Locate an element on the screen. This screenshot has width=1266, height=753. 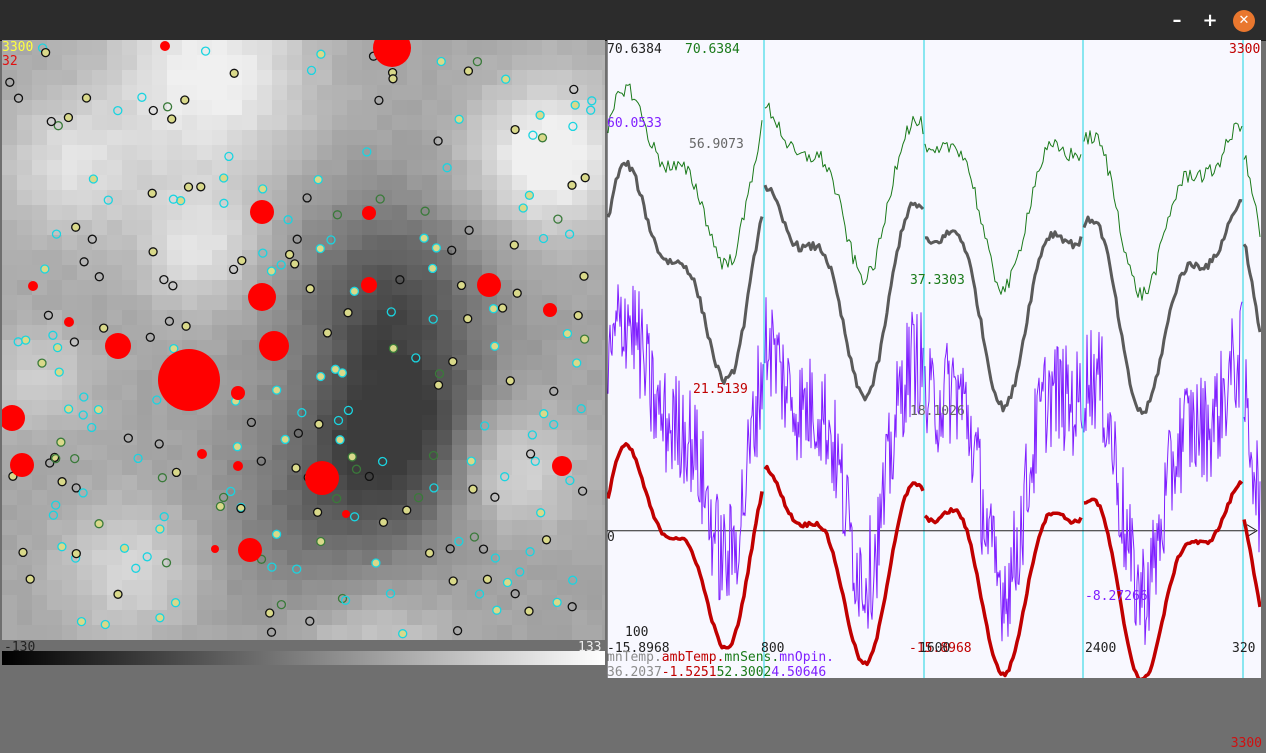
maximize-button: + is located at coordinates (1210, 20).